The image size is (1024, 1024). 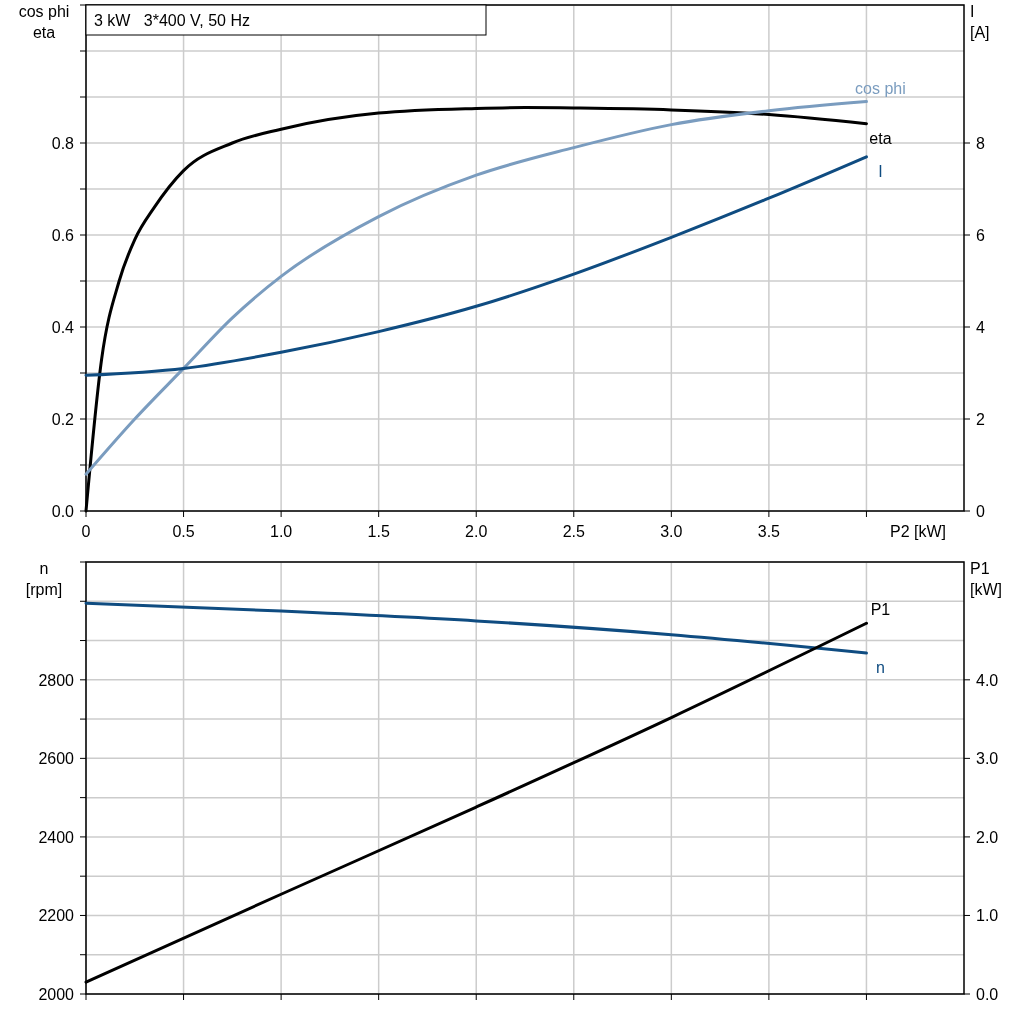 What do you see at coordinates (987, 916) in the screenshot?
I see `y2-tick-label: 1.0` at bounding box center [987, 916].